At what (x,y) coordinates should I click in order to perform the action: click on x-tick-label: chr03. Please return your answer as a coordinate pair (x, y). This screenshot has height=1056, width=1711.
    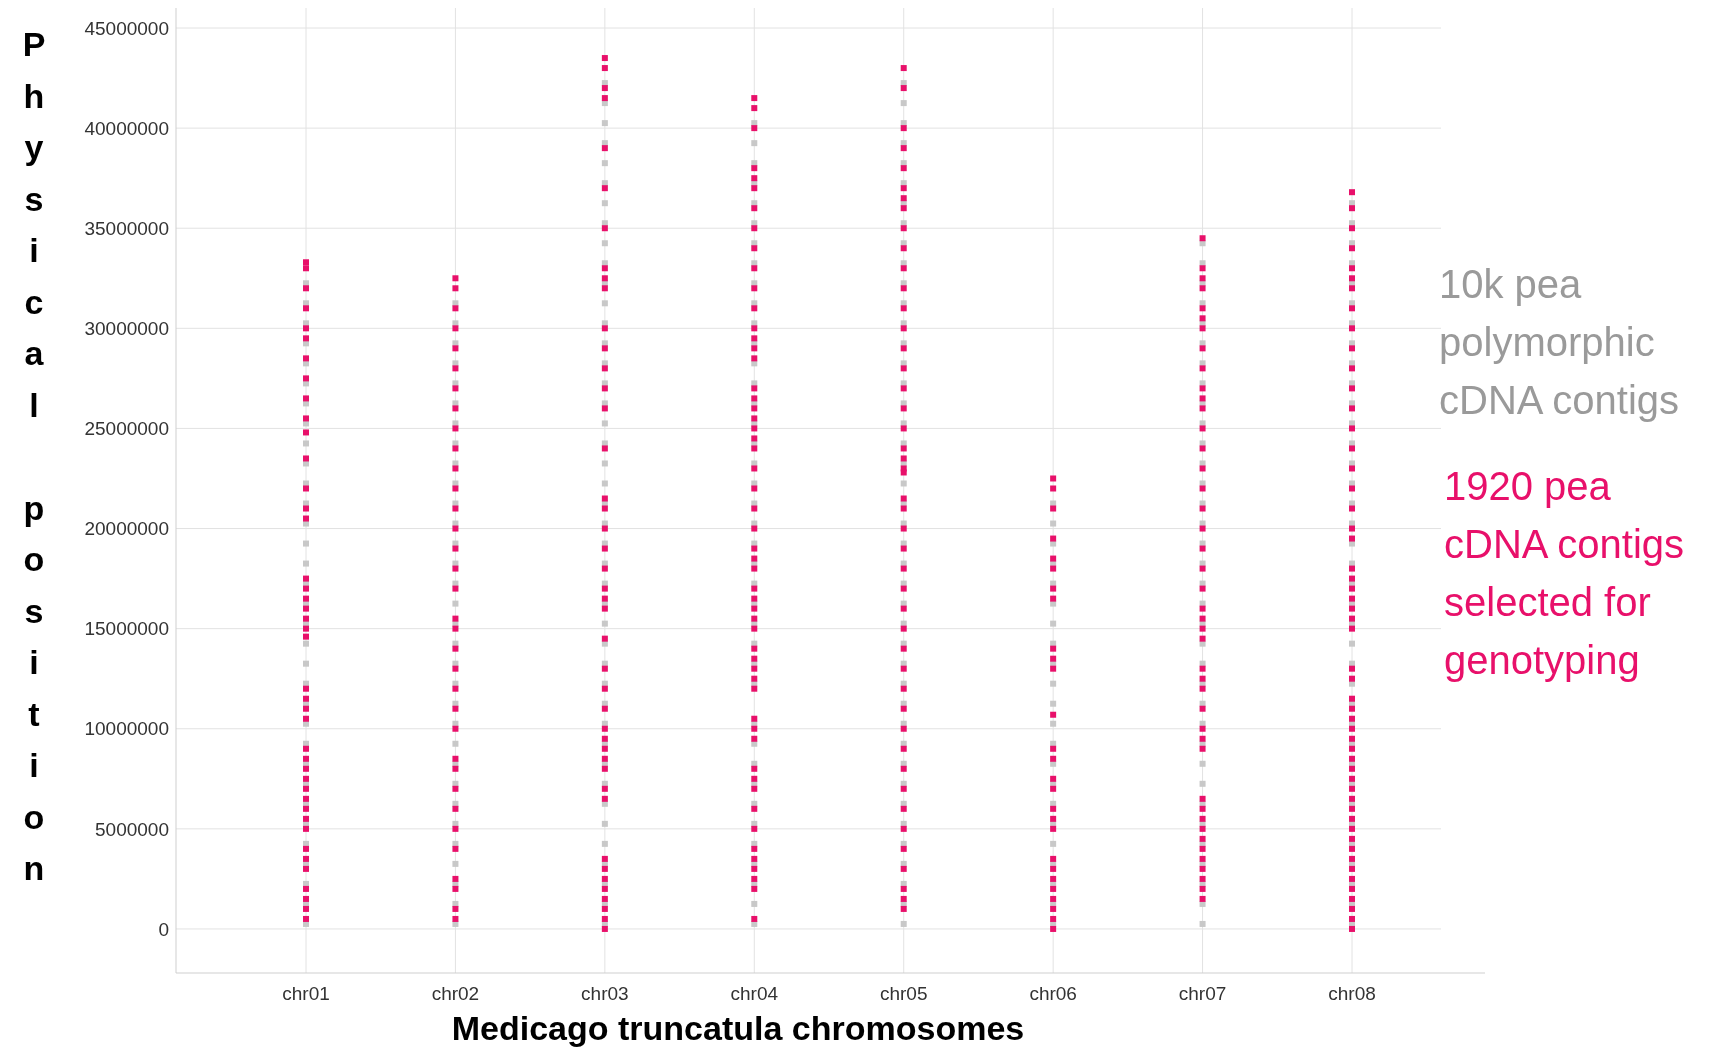
    Looking at the image, I should click on (605, 993).